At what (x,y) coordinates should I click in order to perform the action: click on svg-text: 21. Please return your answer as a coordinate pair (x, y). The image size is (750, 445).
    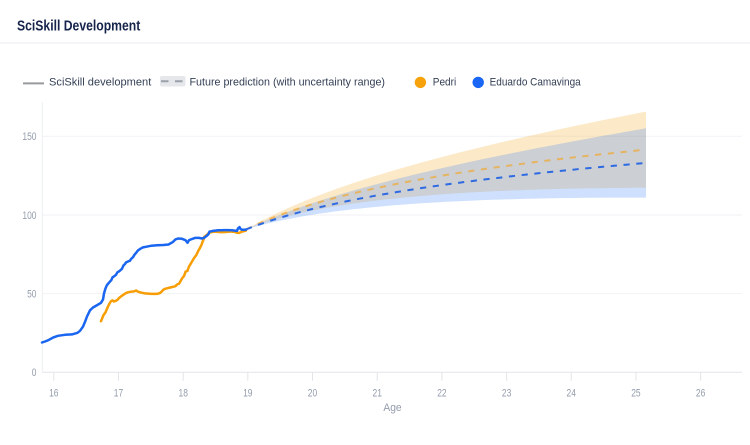
    Looking at the image, I should click on (377, 393).